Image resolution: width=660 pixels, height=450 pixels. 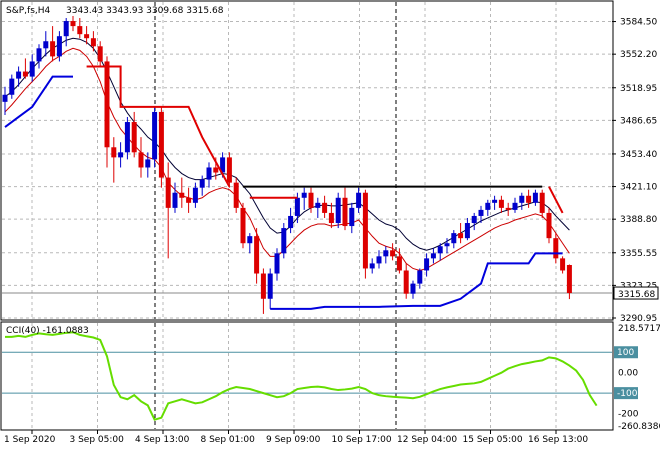 I want to click on price-tick-label: 3518.95, so click(x=638, y=89).